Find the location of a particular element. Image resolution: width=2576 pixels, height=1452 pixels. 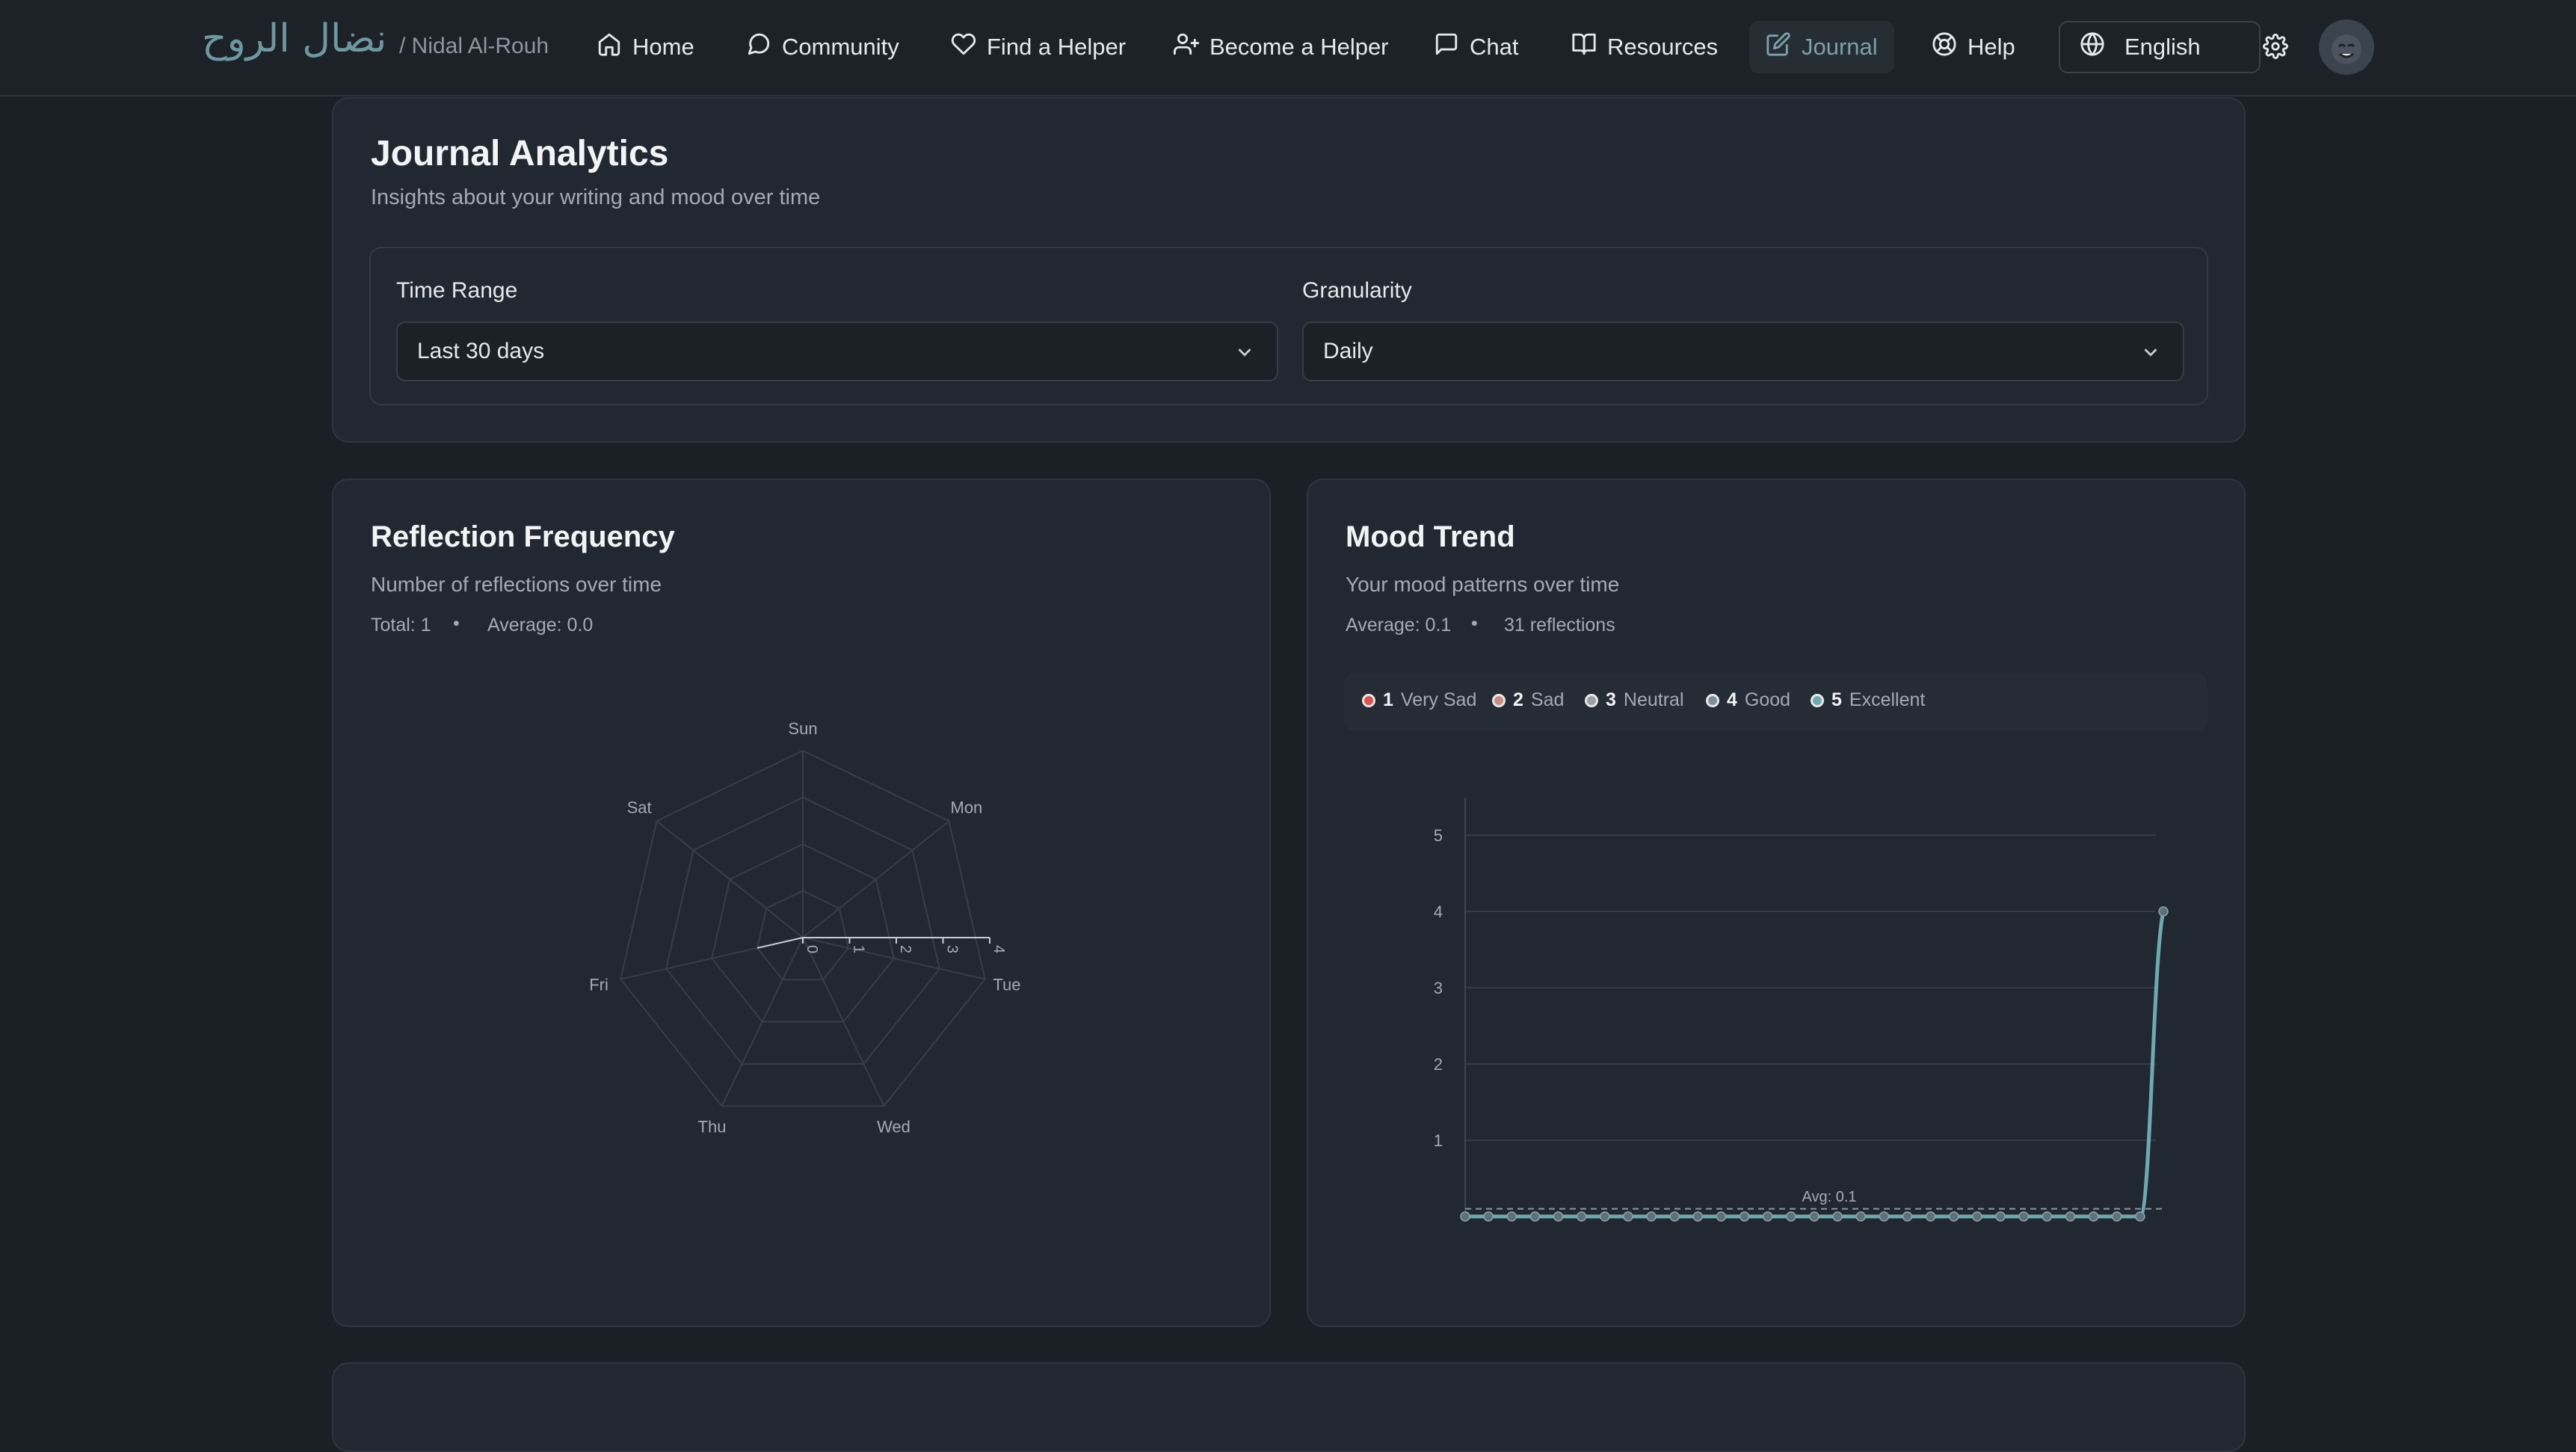

granularity-value: Daily is located at coordinates (1348, 351).